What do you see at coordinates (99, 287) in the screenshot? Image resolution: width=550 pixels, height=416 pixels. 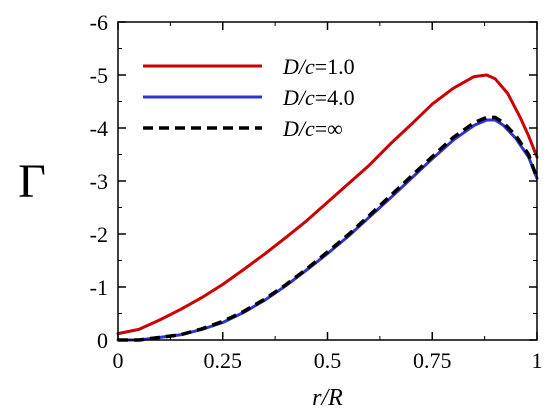 I see `y-tick-label: -1` at bounding box center [99, 287].